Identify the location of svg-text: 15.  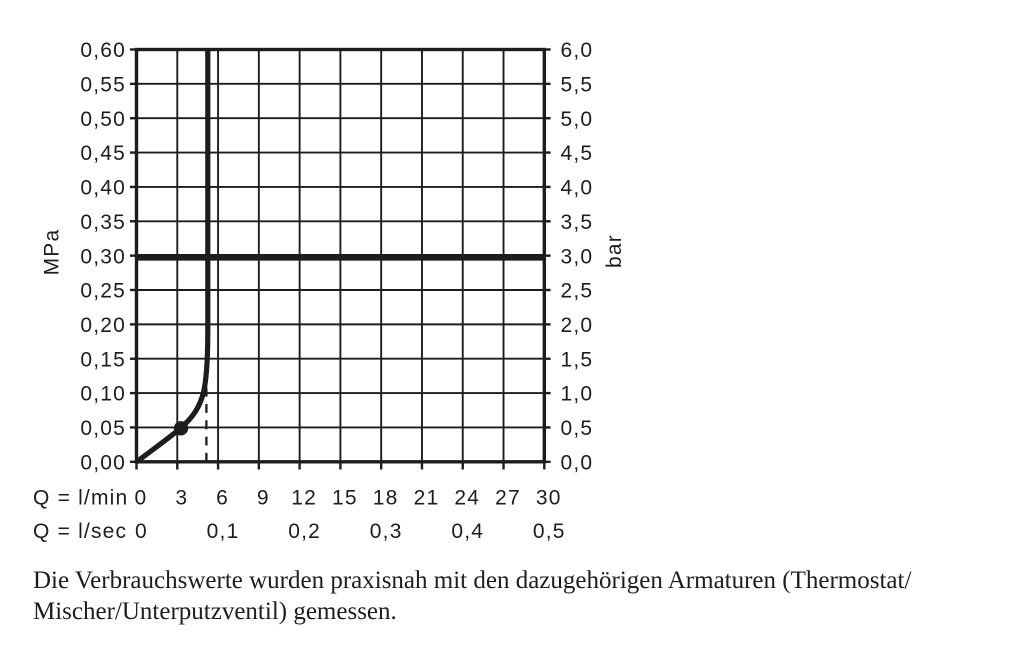
(345, 498).